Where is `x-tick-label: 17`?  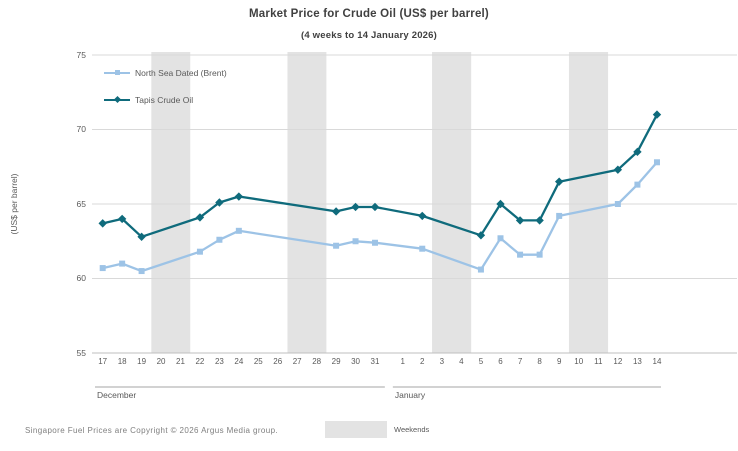 x-tick-label: 17 is located at coordinates (103, 361).